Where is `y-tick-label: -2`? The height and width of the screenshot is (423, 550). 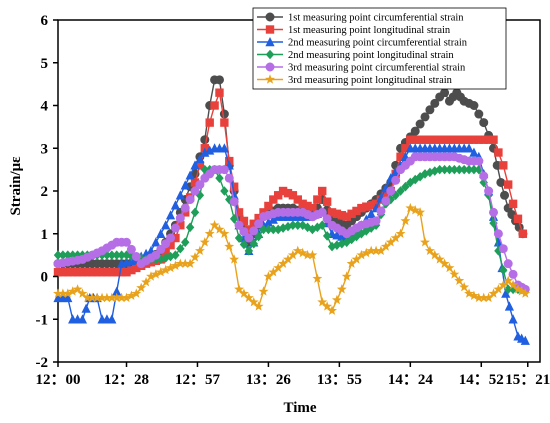
y-tick-label: -2 is located at coordinates (42, 363).